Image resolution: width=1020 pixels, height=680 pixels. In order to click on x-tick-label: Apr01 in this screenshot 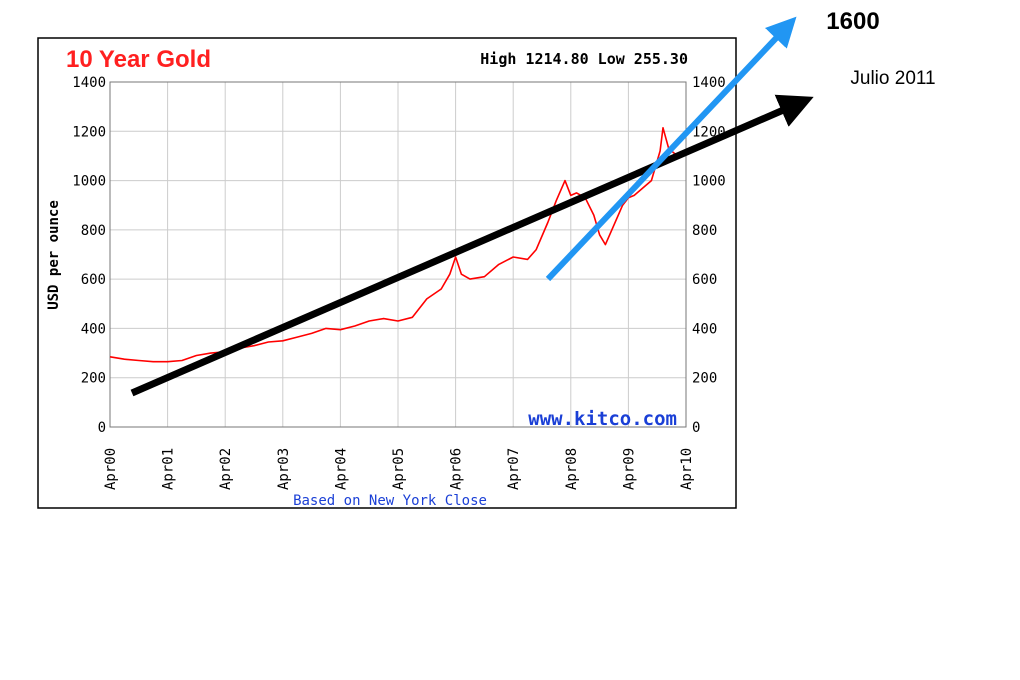, I will do `click(169, 469)`.